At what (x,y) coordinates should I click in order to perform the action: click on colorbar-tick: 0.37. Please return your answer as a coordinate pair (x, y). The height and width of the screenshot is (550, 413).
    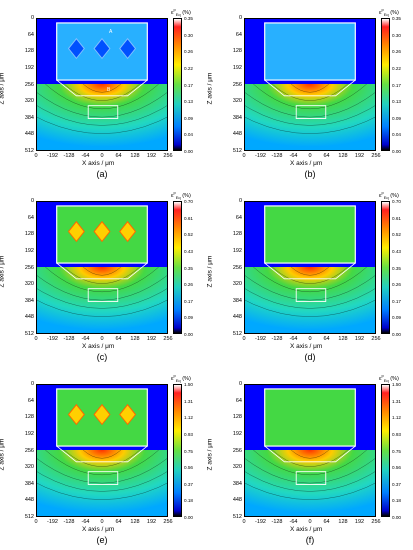
    Looking at the image, I should click on (188, 484).